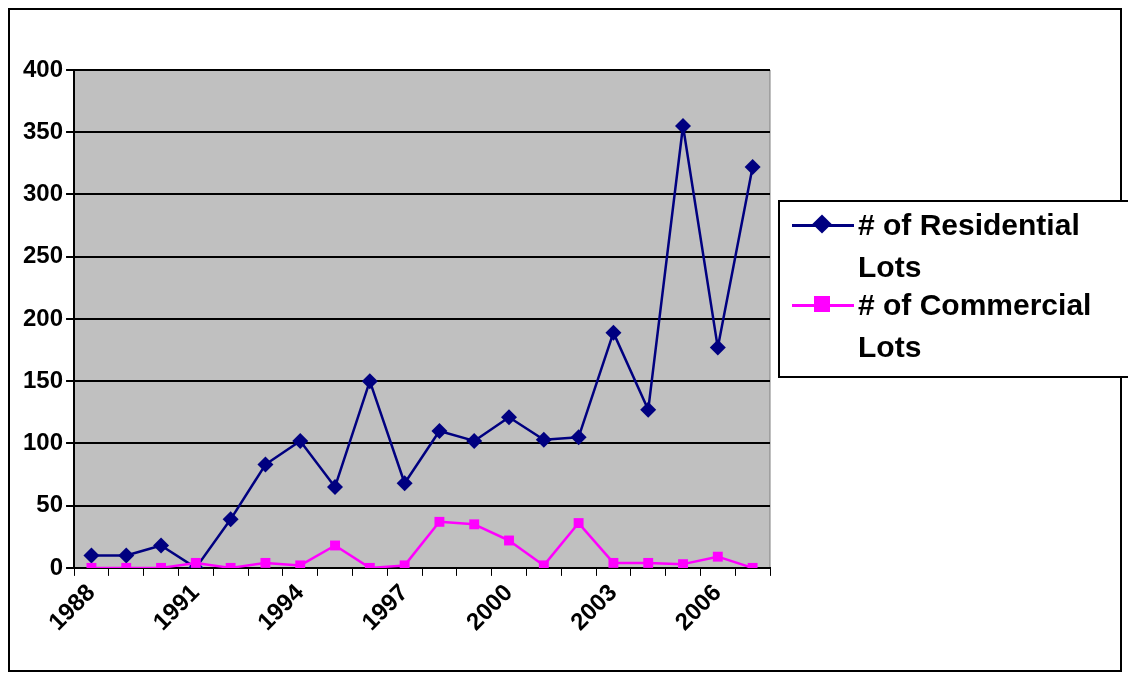 This screenshot has height=679, width=1128. What do you see at coordinates (969, 246) in the screenshot?
I see `legend-label: # of Residential Lots` at bounding box center [969, 246].